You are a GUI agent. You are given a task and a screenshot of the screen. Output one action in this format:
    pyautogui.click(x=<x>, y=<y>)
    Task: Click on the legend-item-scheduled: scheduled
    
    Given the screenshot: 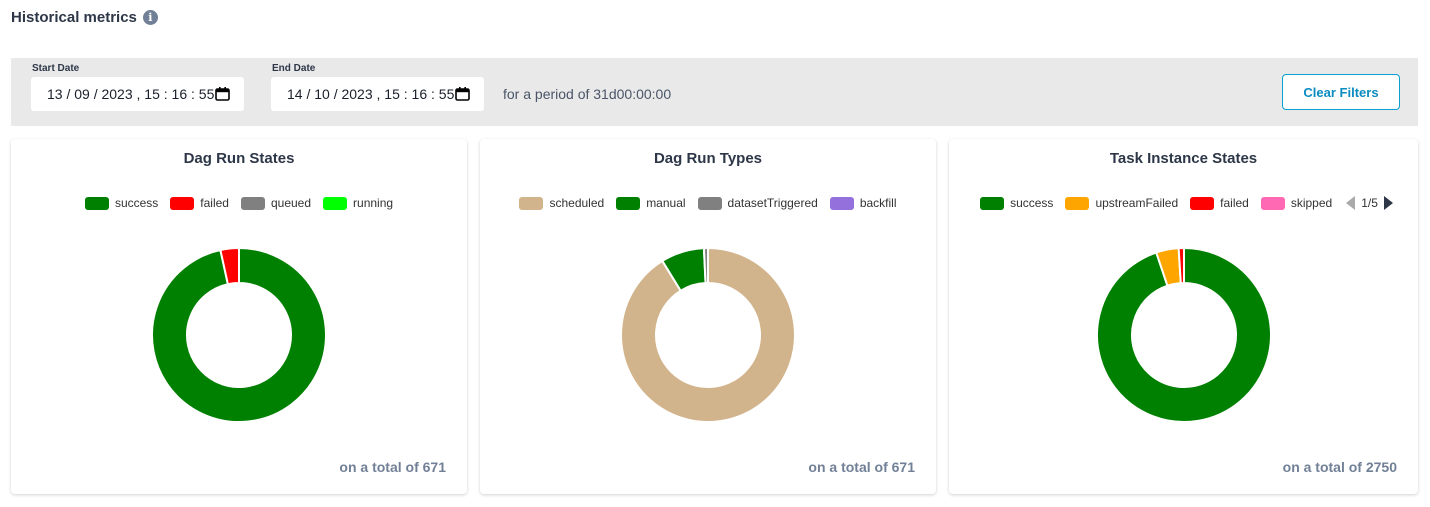 What is the action you would take?
    pyautogui.click(x=561, y=203)
    